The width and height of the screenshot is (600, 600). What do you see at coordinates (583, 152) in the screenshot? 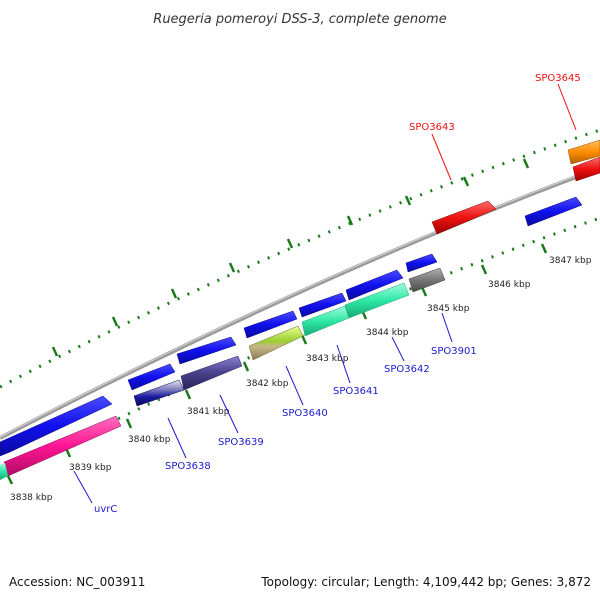
I see `gene-SPO3645` at bounding box center [583, 152].